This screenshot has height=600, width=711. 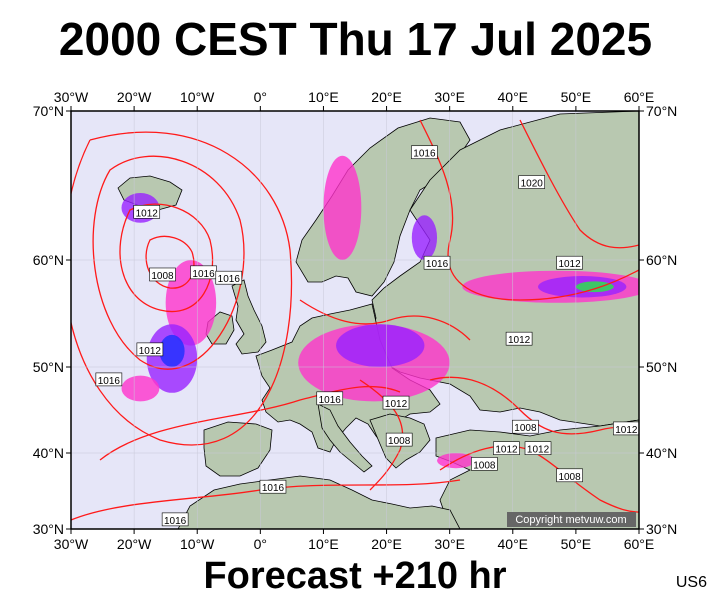 I want to click on lon-tick-label-bottom: 30°W, so click(x=71, y=544).